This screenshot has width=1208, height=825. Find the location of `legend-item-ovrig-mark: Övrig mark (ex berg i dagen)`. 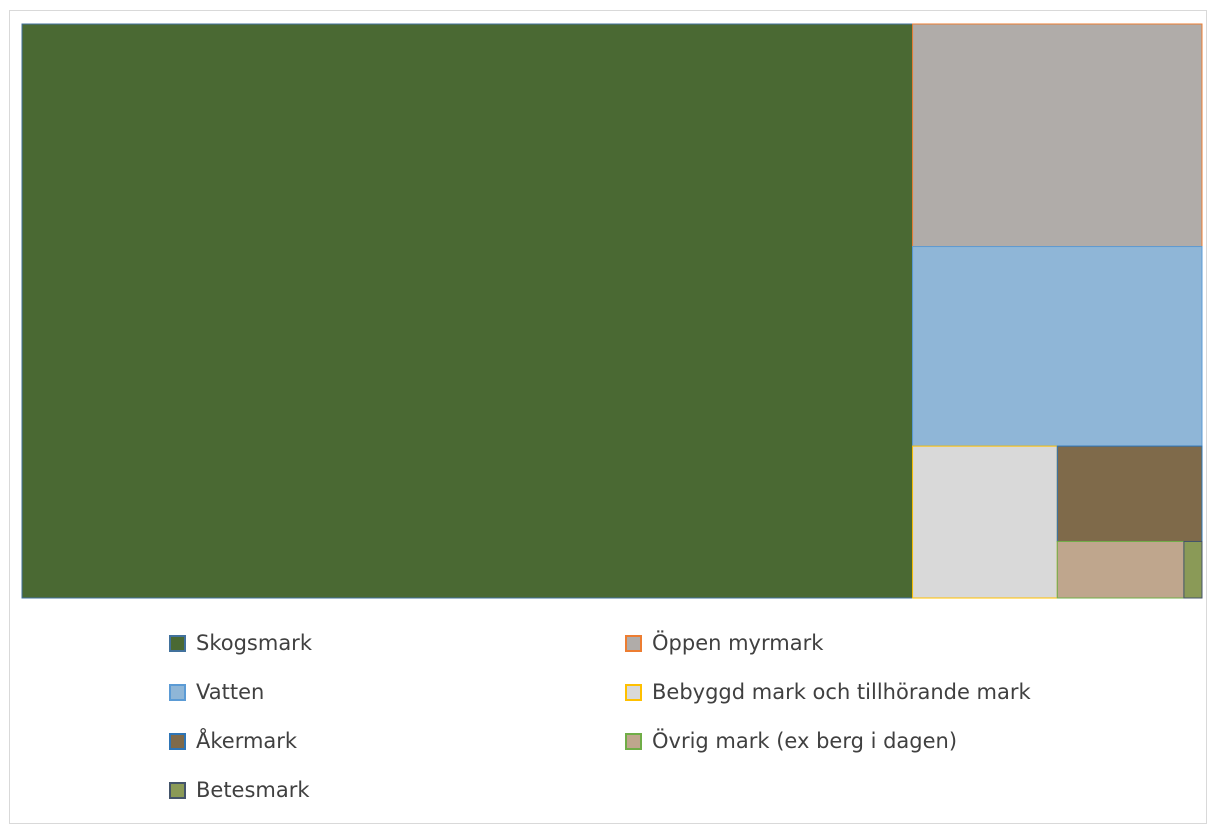

legend-item-ovrig-mark: Övrig mark (ex berg i dagen) is located at coordinates (791, 741).